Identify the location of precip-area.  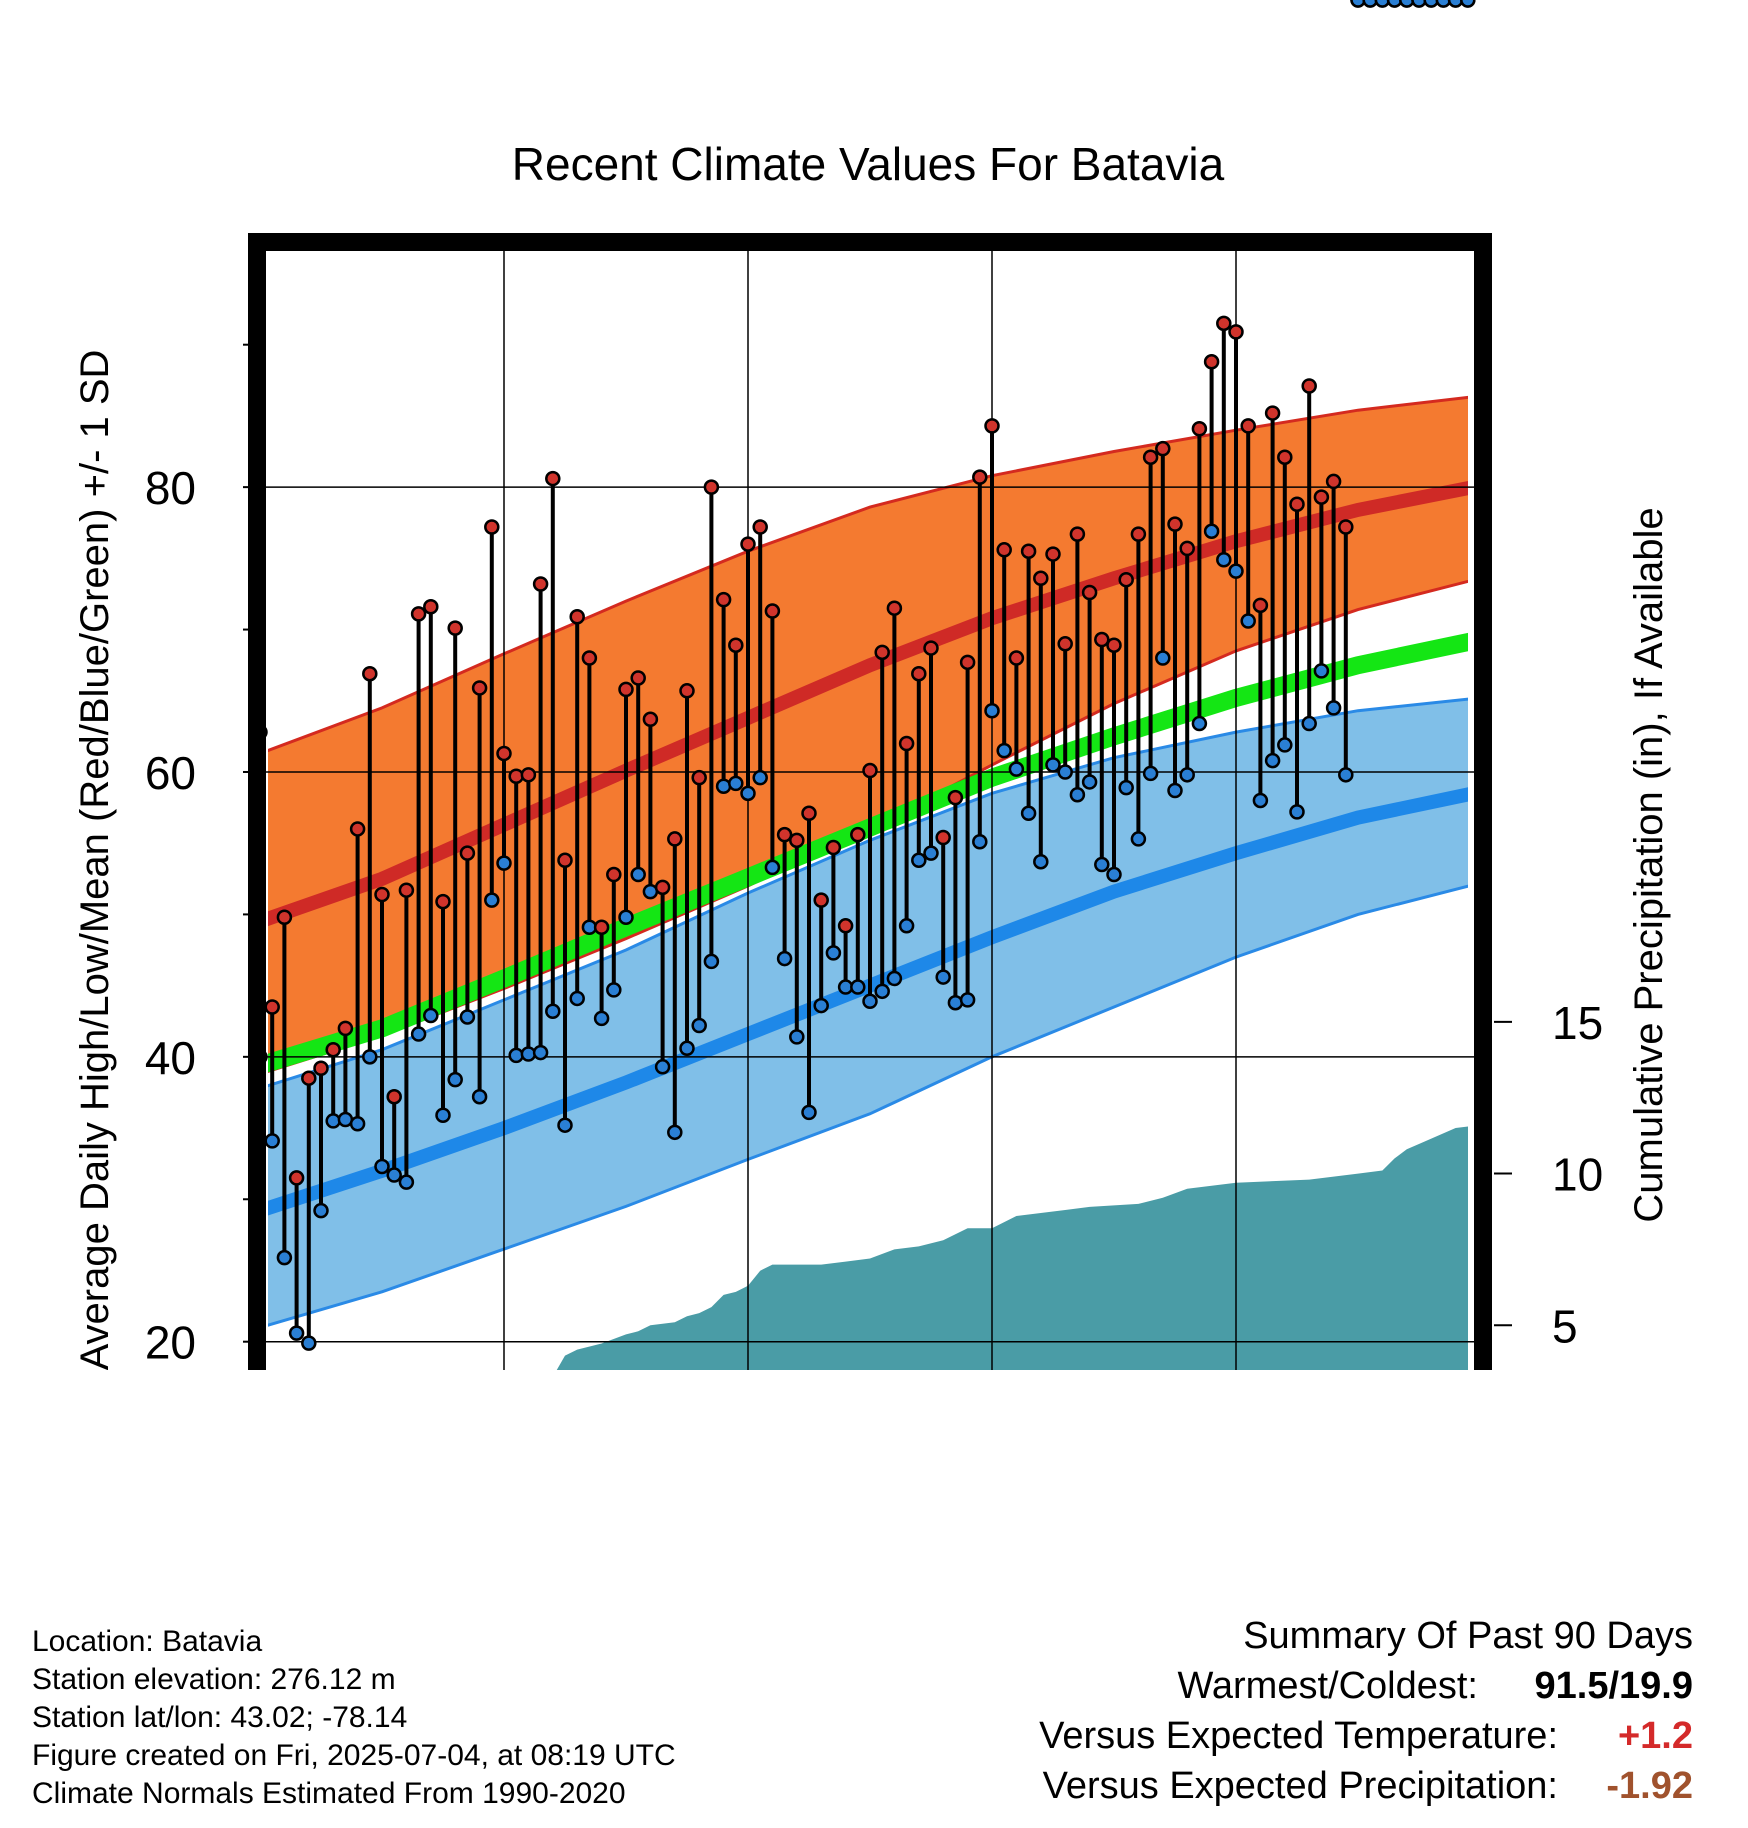
(1012, 1248).